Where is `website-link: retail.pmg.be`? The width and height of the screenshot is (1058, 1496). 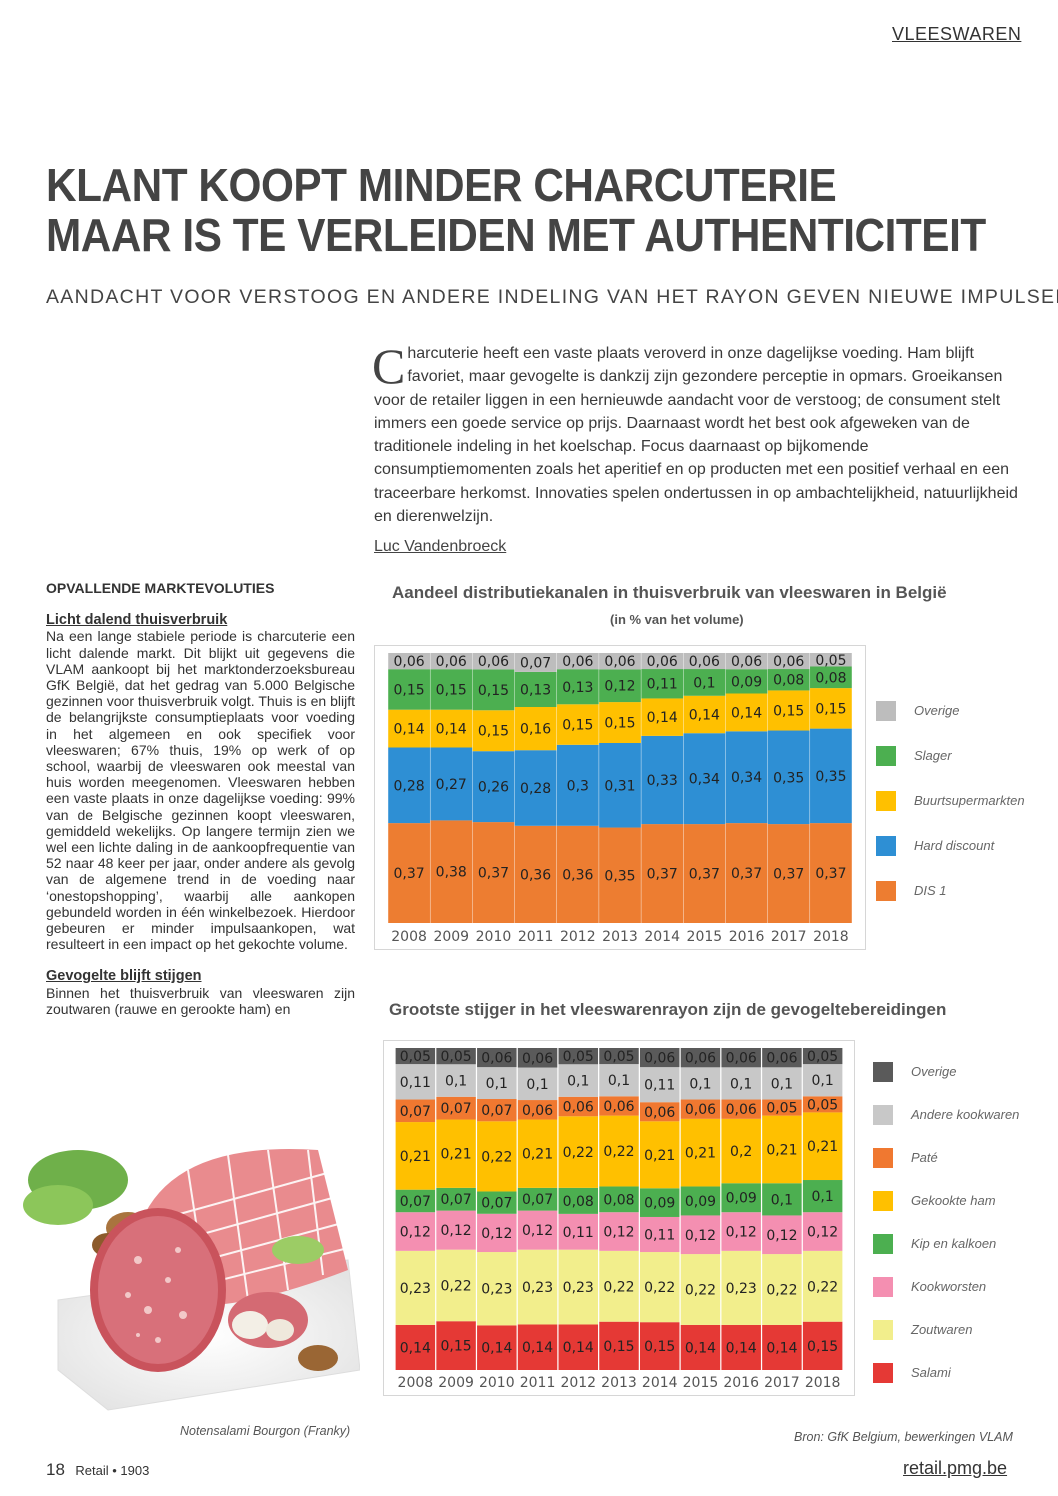
website-link: retail.pmg.be is located at coordinates (955, 1468).